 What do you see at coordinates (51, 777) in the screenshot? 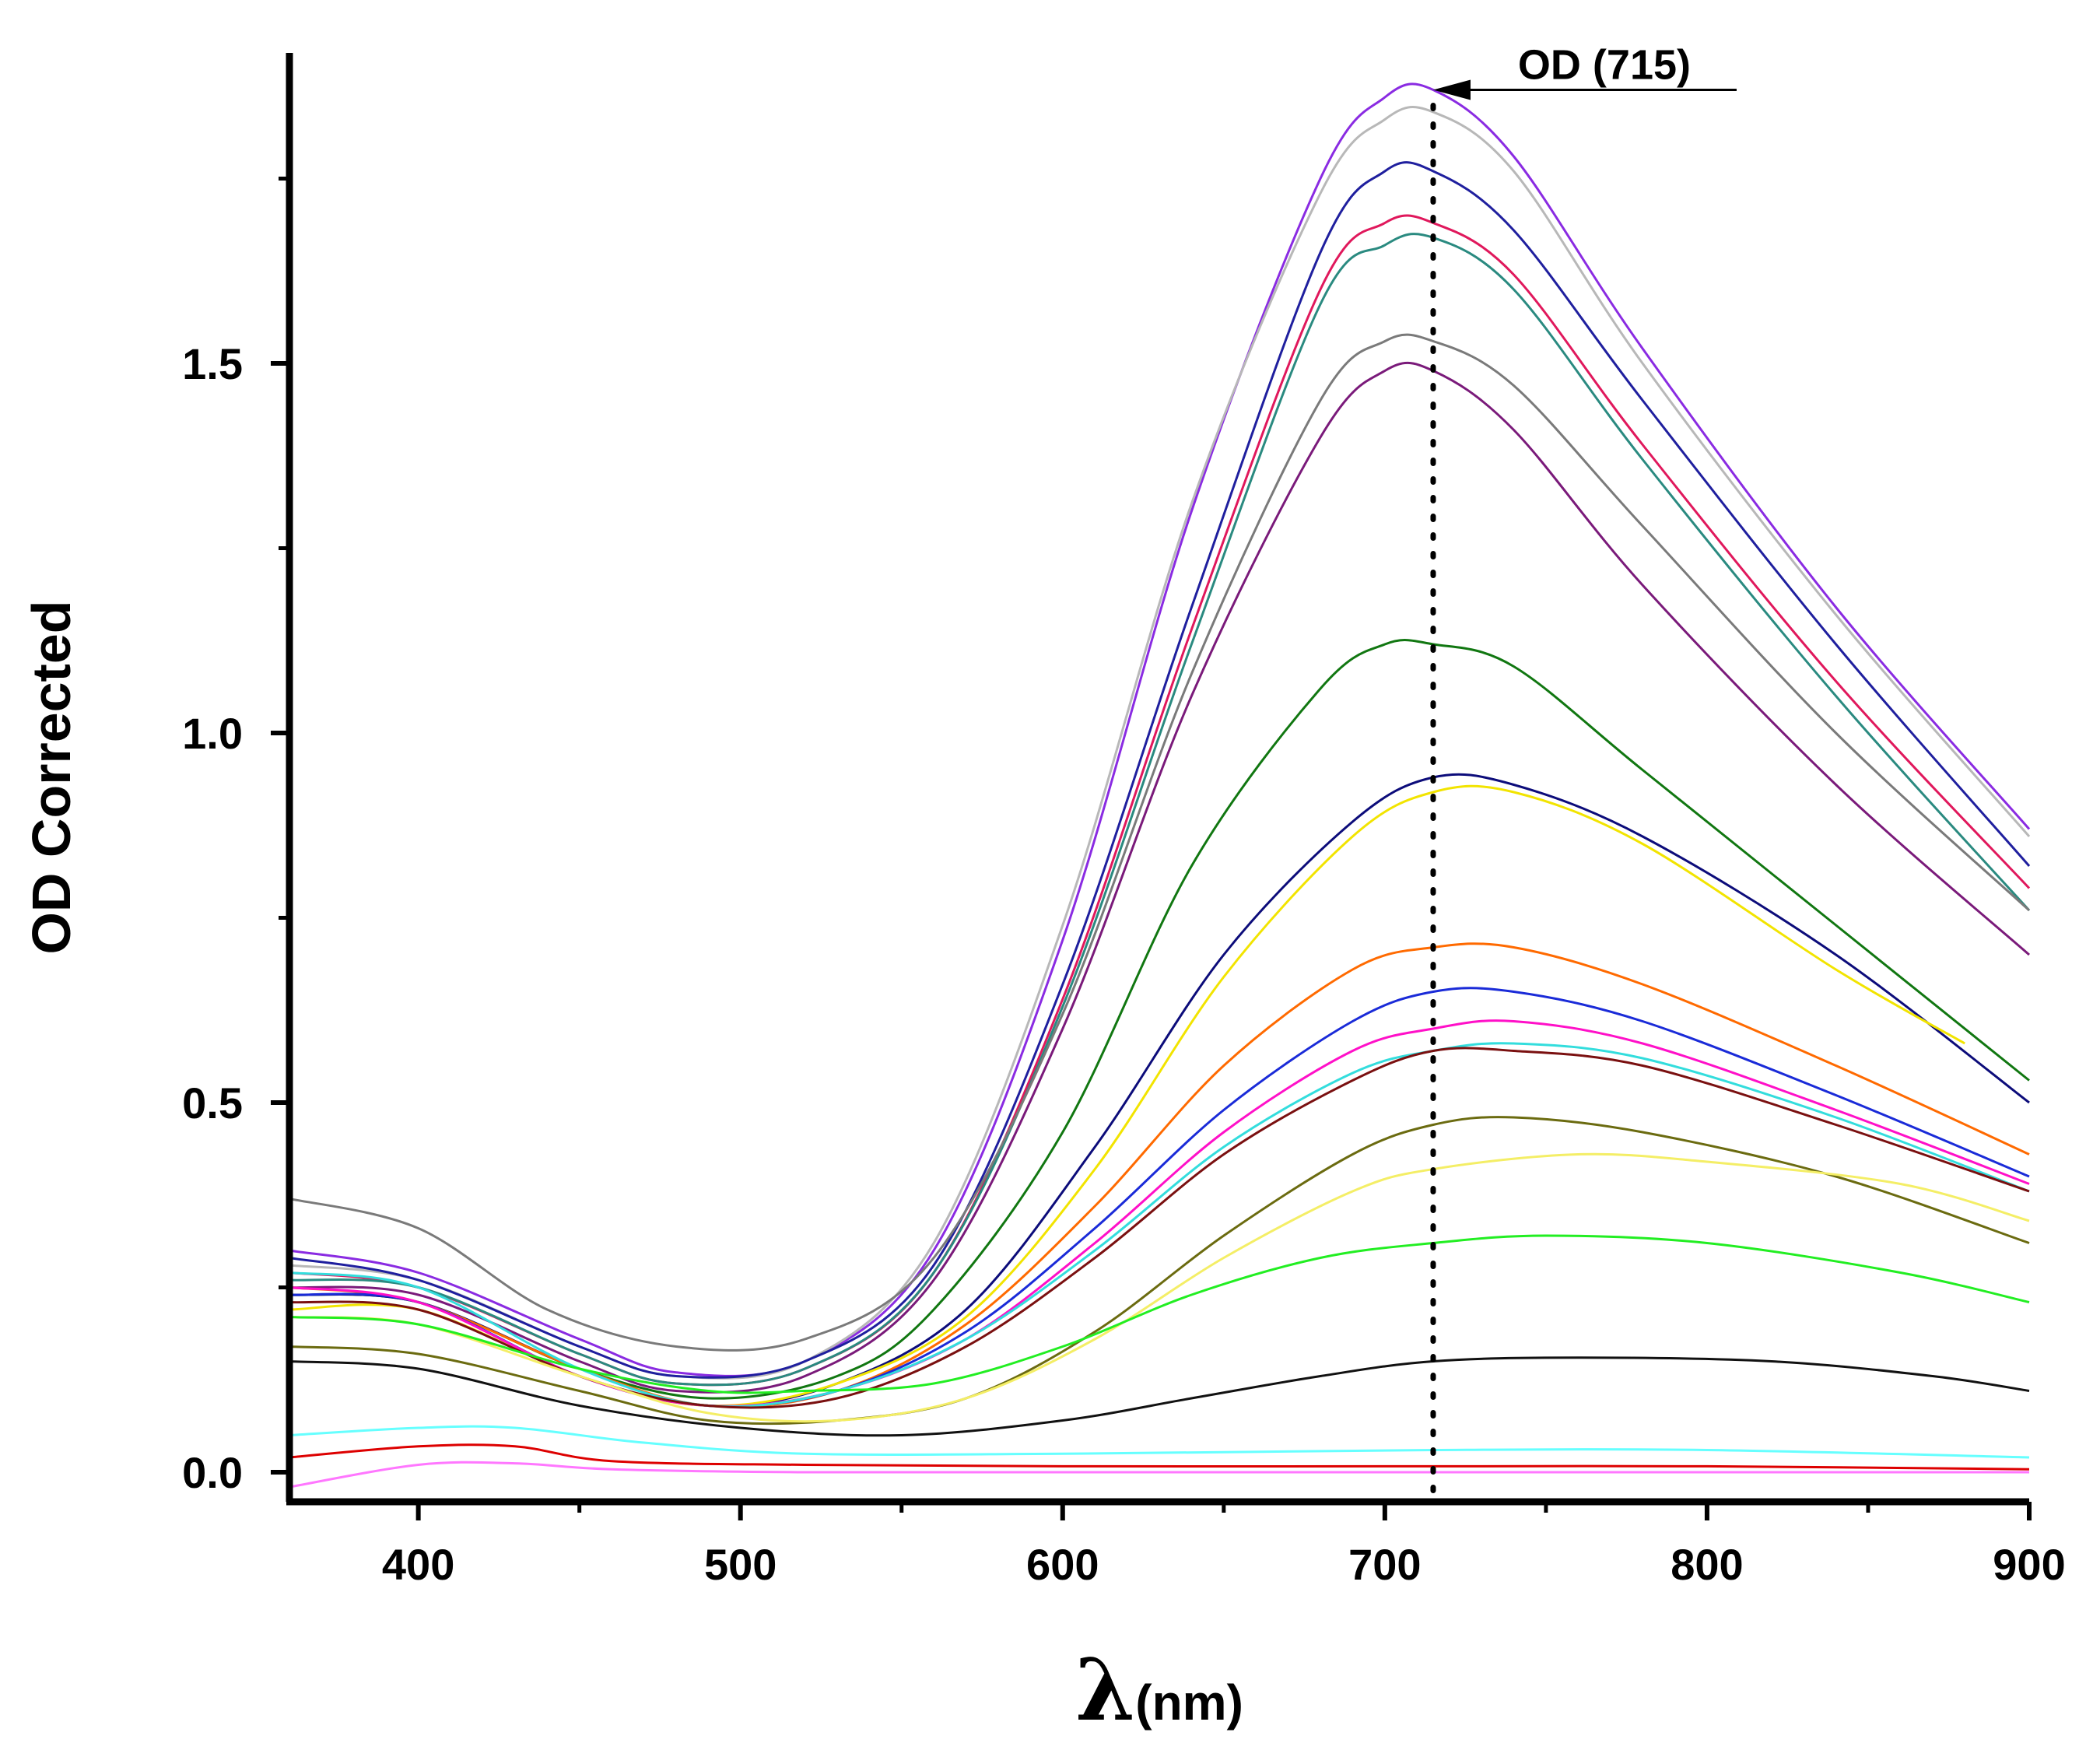
I see `y-axis-title: OD Corrected` at bounding box center [51, 777].